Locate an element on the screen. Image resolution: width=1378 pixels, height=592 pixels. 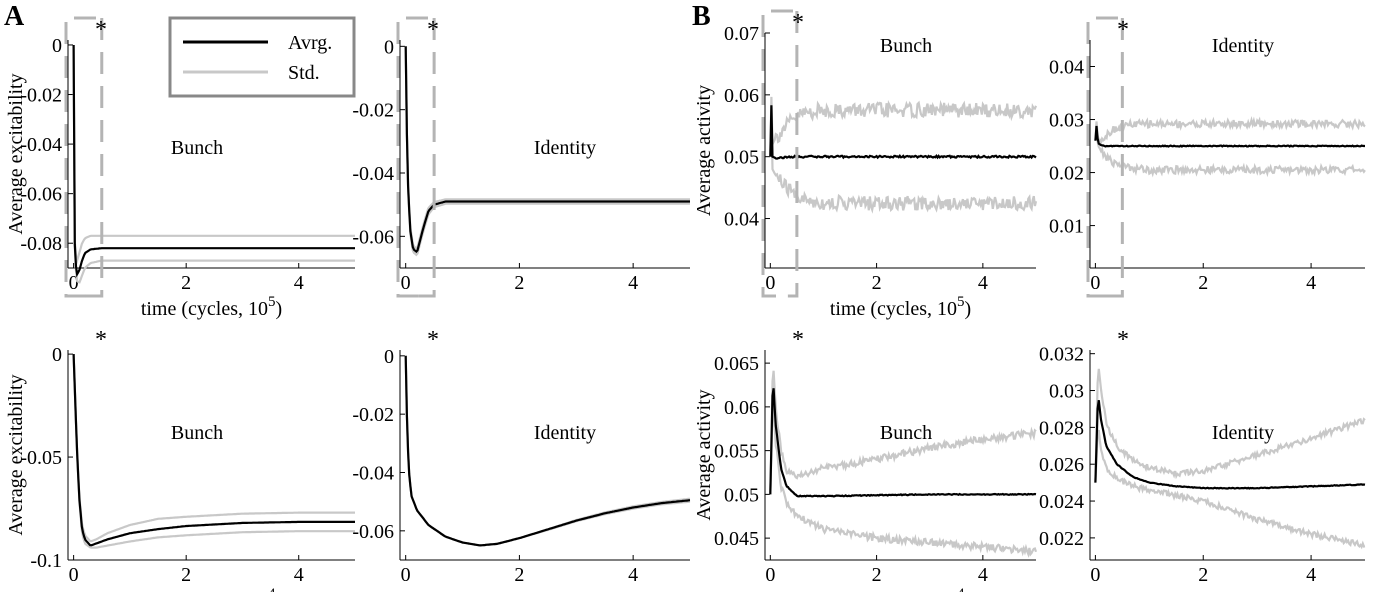
y-tick-label: 0.045 is located at coordinates (736, 539).